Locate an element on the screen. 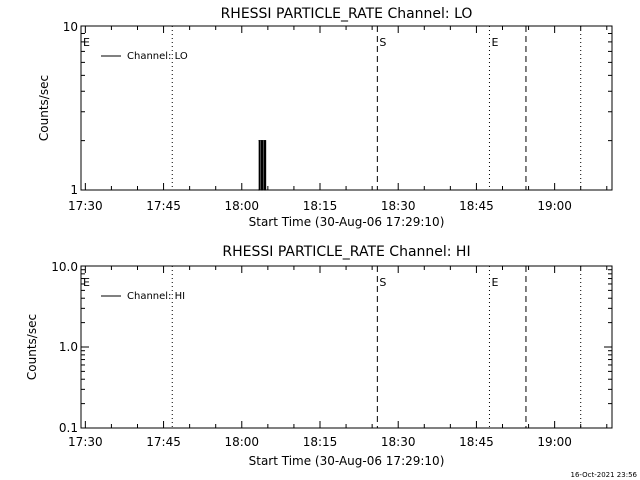 Image resolution: width=640 pixels, height=480 pixels. chart-title: RHESSI PARTICLE_RATE Channel: HI is located at coordinates (346, 252).